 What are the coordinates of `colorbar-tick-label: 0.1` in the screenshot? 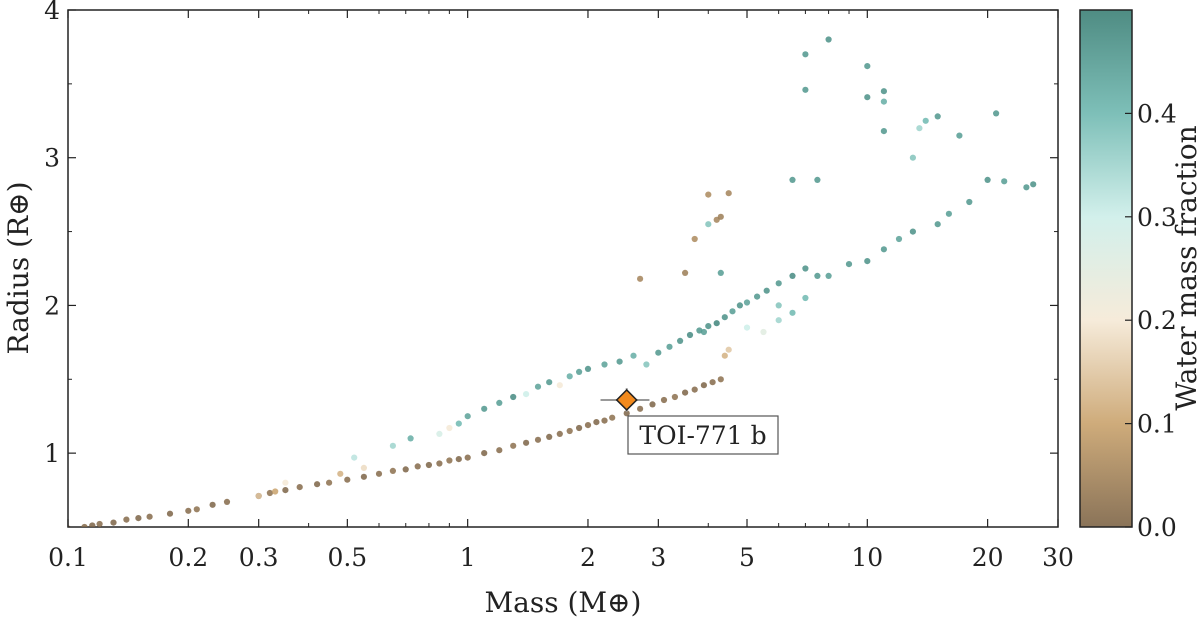 It's located at (1157, 424).